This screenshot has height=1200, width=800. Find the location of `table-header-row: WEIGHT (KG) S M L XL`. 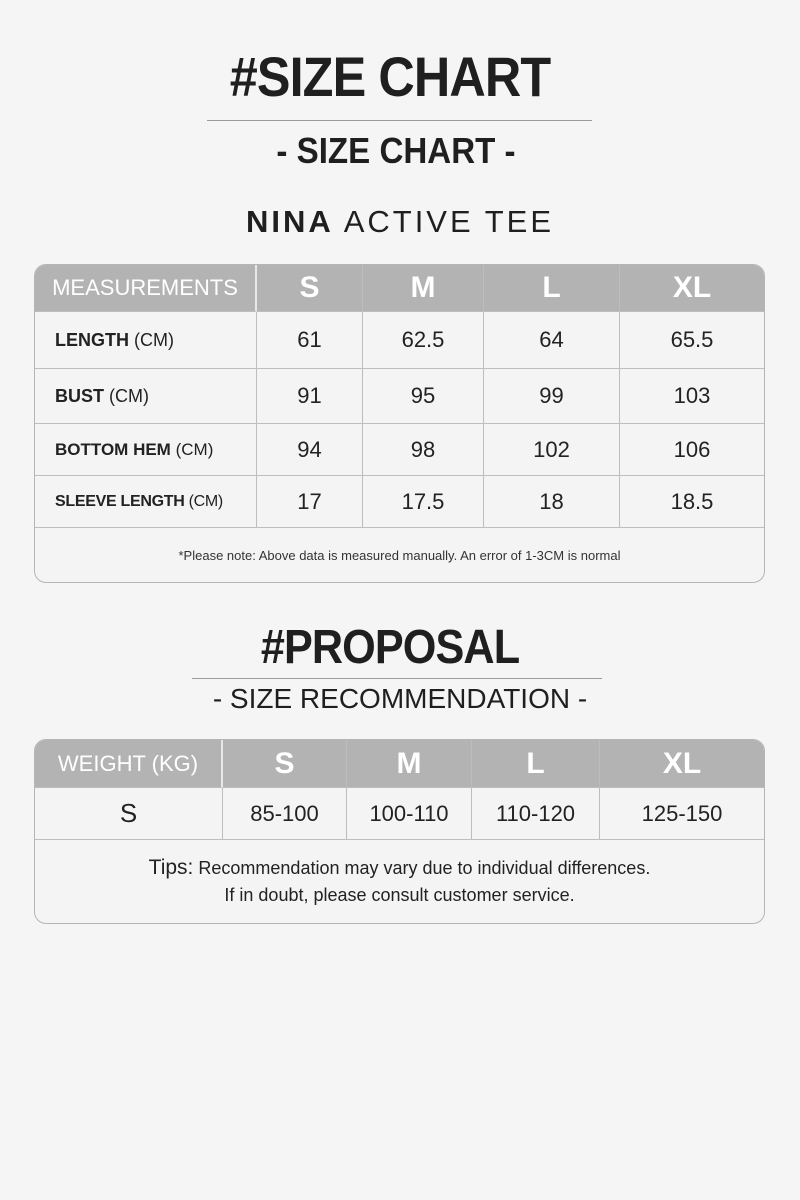

table-header-row: WEIGHT (KG) S M L XL is located at coordinates (399, 764).